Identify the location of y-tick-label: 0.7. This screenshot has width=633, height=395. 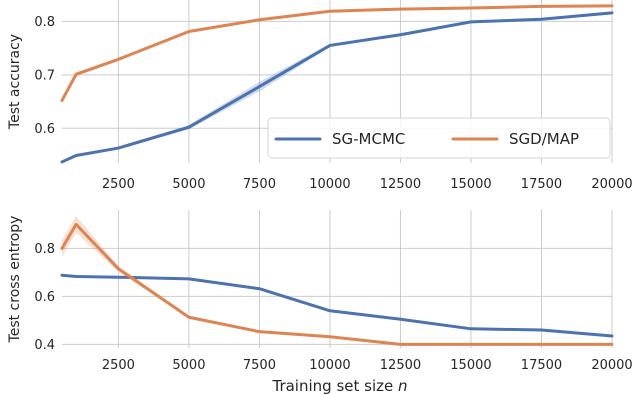
(44, 75).